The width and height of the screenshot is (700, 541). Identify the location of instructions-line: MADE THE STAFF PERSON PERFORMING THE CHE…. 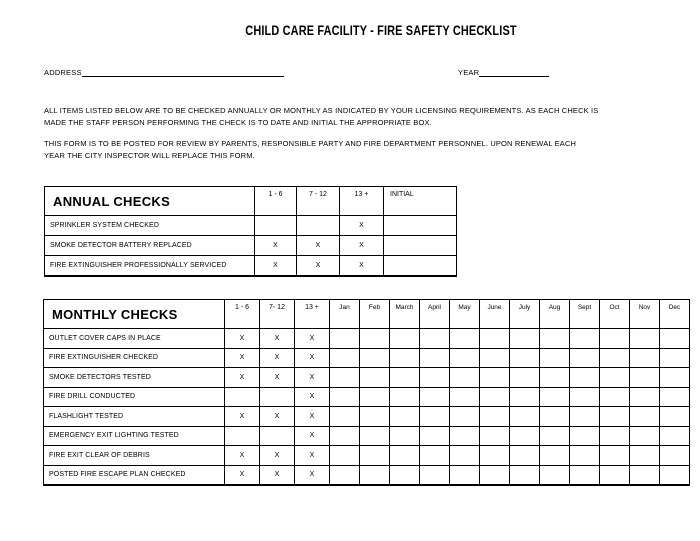
(238, 123).